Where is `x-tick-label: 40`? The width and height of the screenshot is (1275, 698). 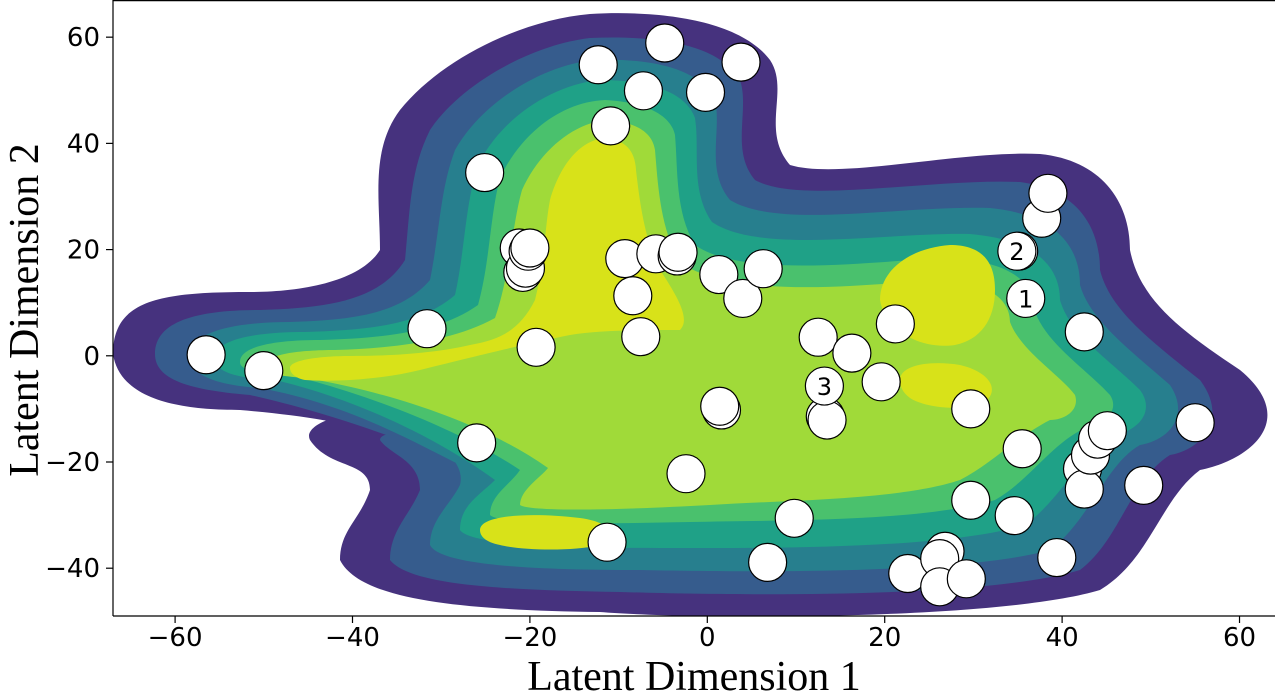 x-tick-label: 40 is located at coordinates (1062, 638).